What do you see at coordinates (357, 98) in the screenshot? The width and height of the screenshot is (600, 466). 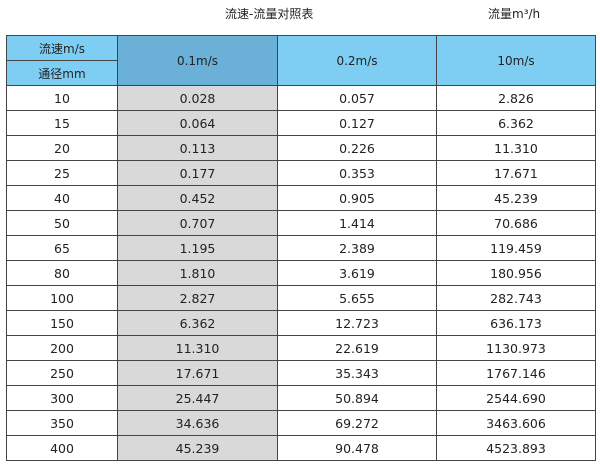 I see `flow-cell: 0.057` at bounding box center [357, 98].